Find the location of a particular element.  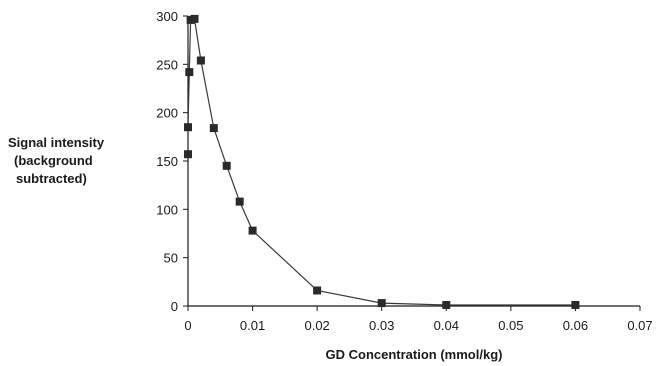

x-tick-label: 0 is located at coordinates (187, 325).